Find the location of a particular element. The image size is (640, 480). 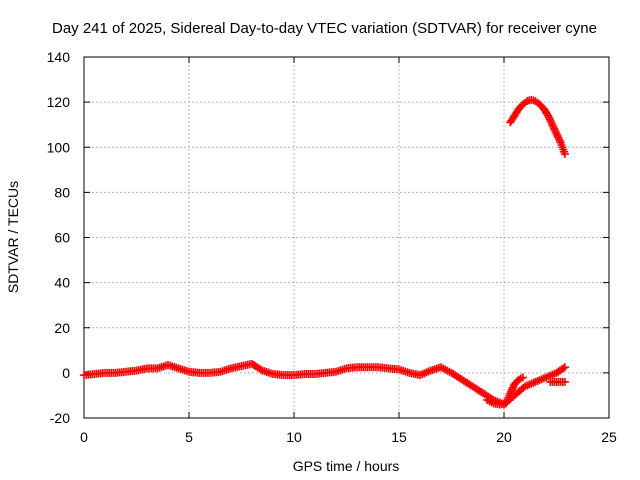

x-tick-label: 0 is located at coordinates (84, 437).